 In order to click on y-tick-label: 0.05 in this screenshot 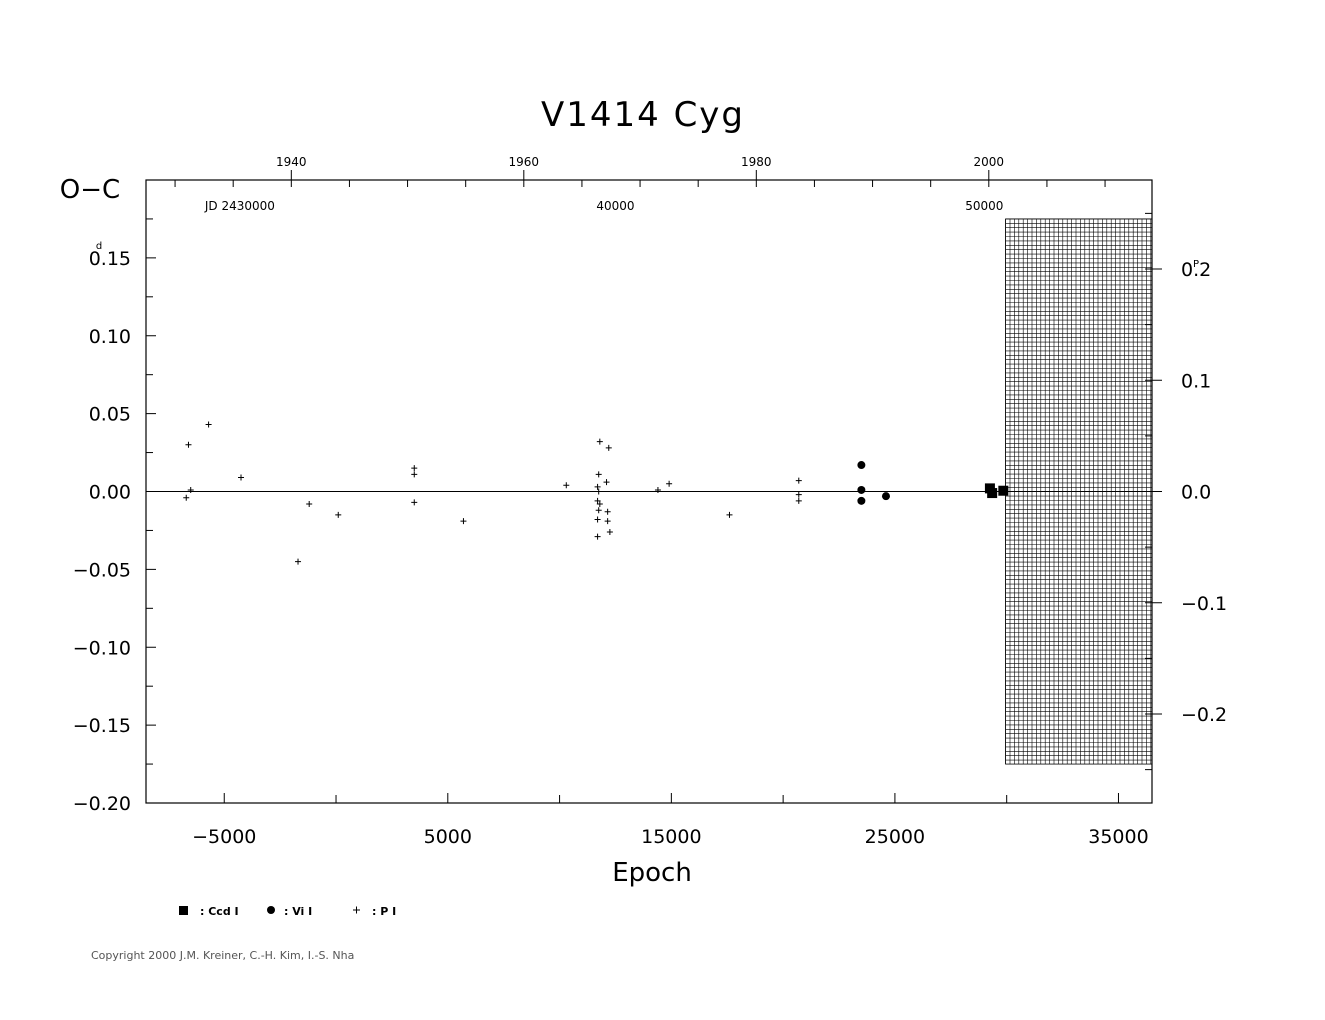, I will do `click(110, 415)`.